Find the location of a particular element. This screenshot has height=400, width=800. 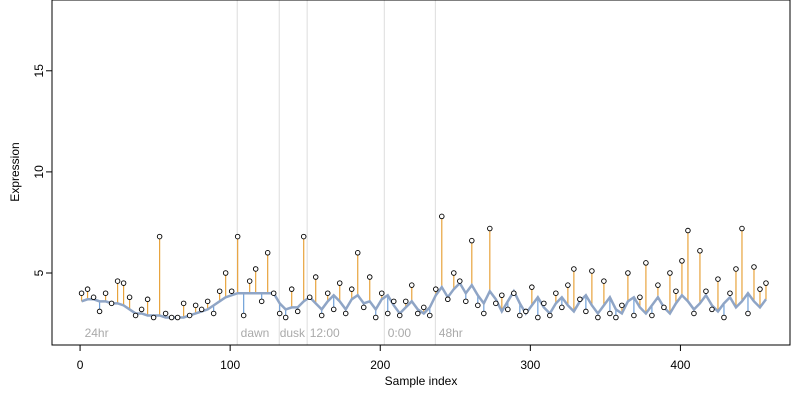

x-tick-label: 400 is located at coordinates (680, 365).